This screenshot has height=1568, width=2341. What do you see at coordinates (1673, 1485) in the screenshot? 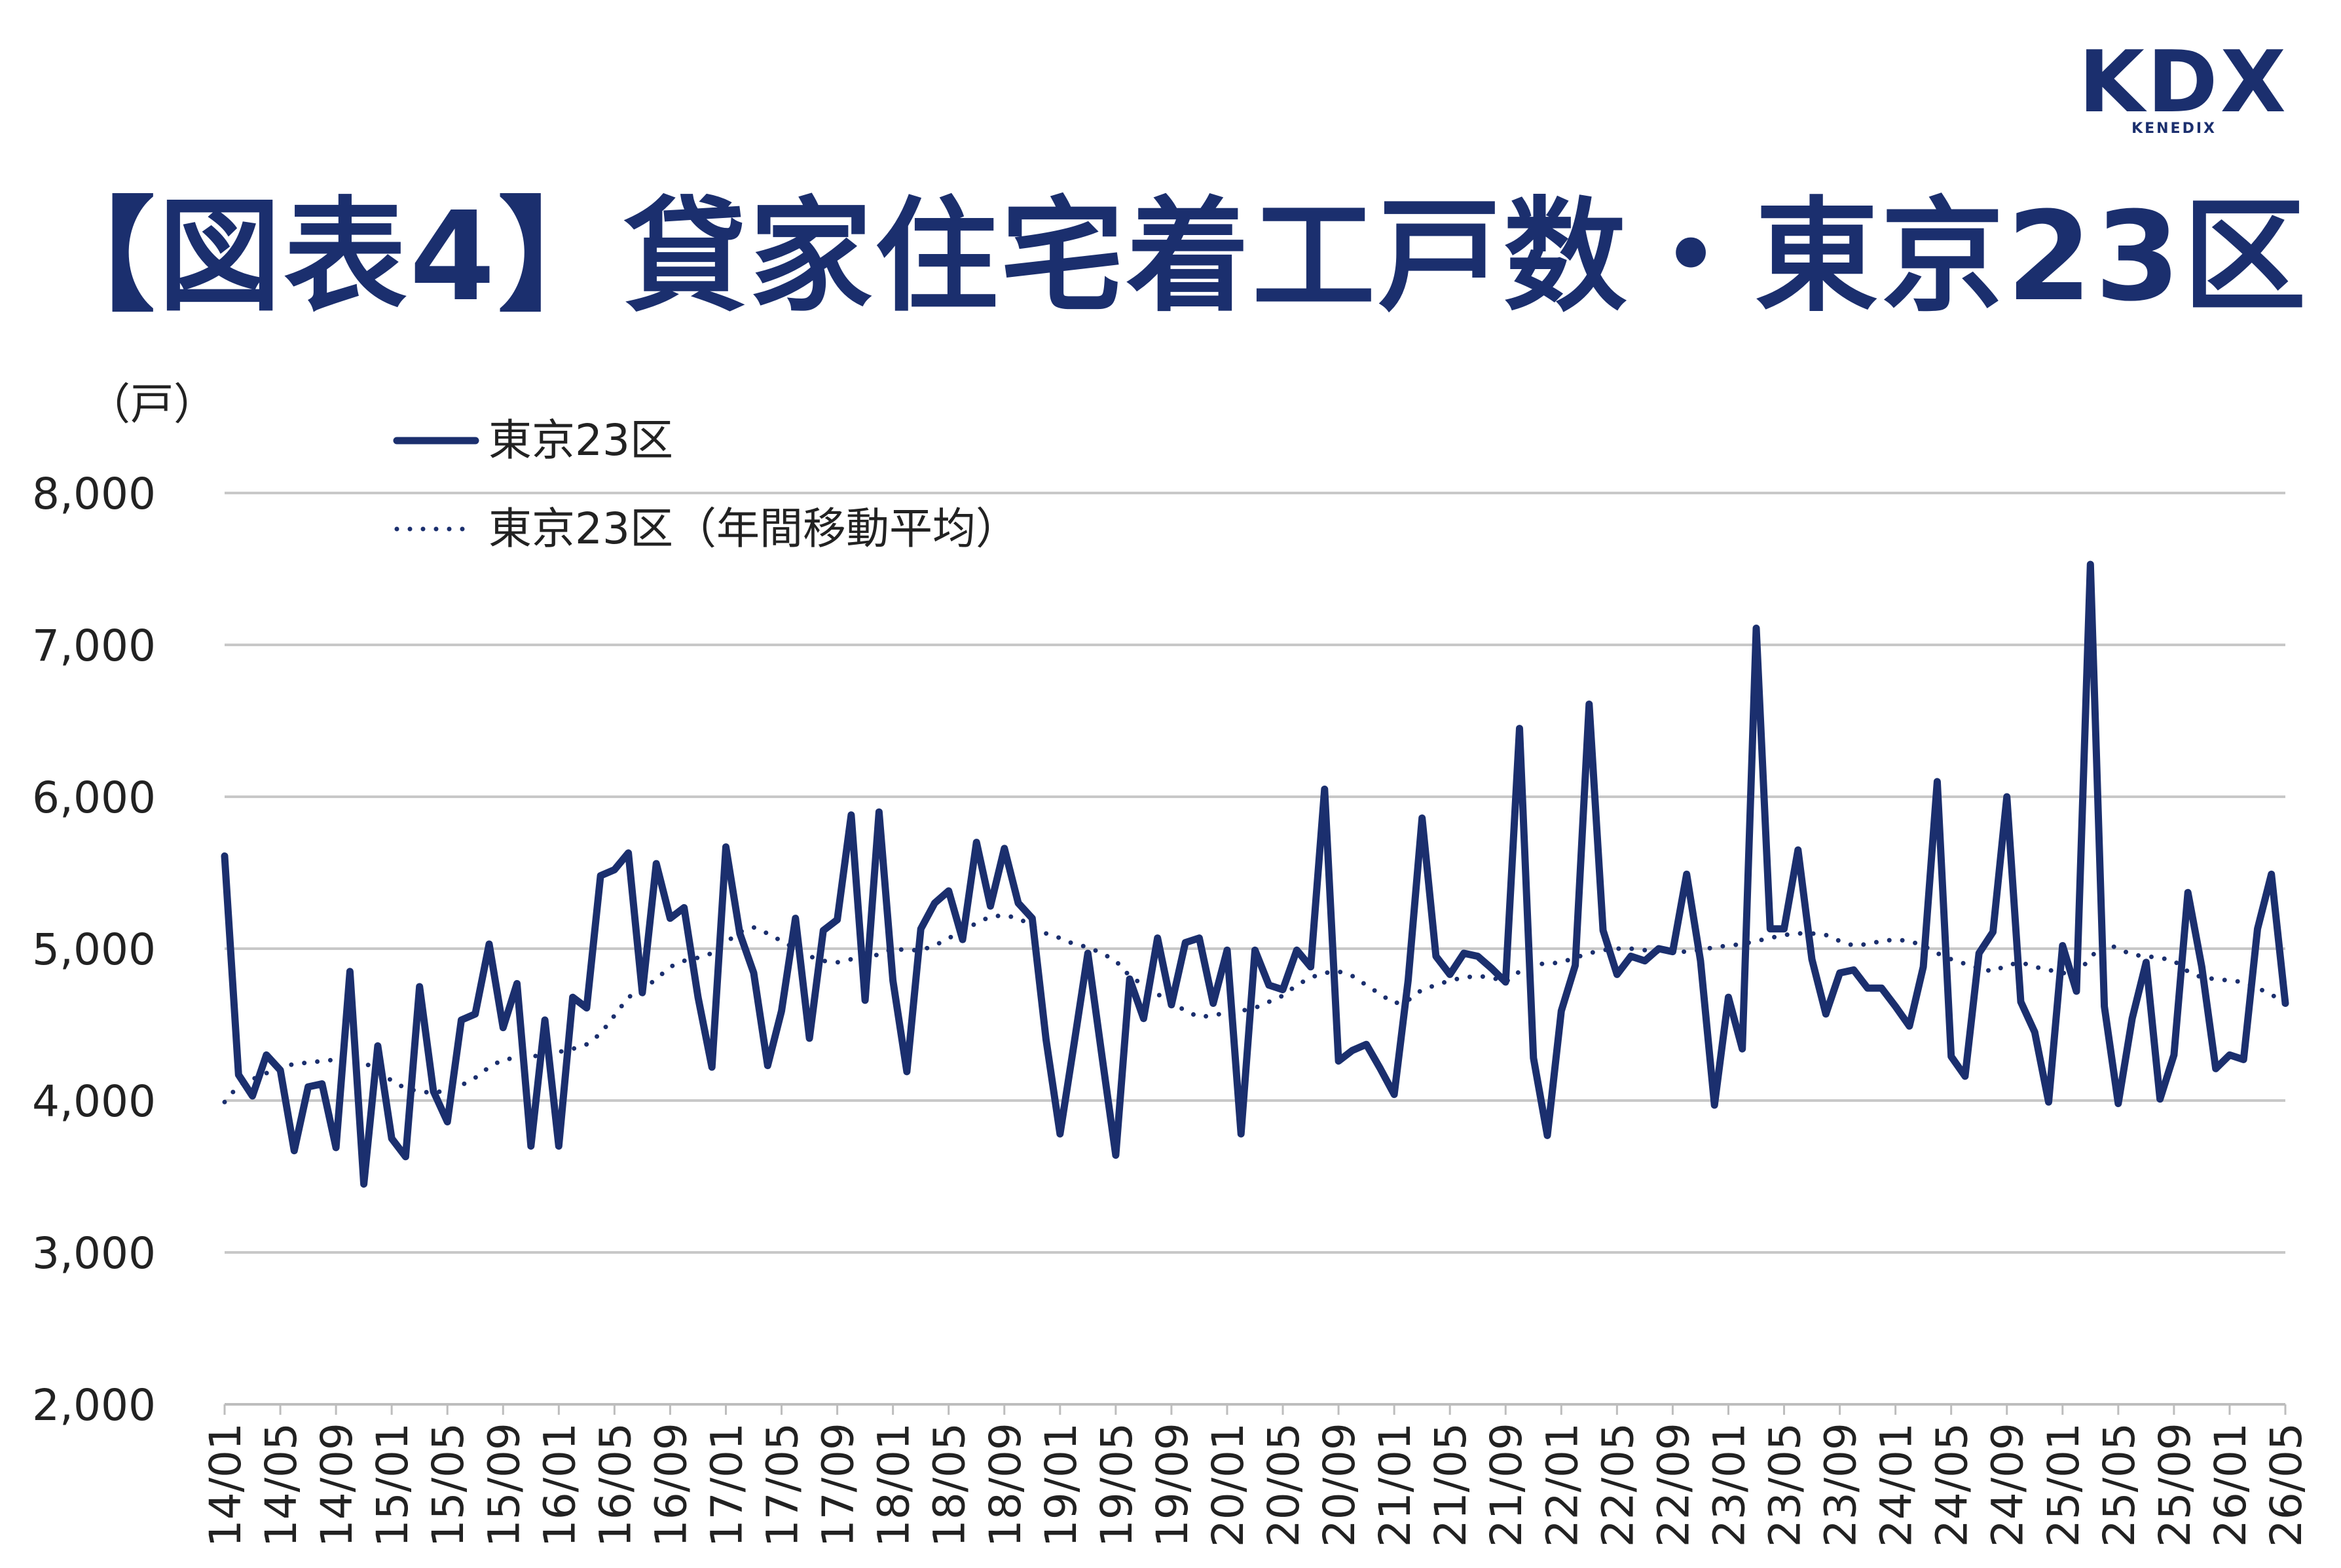
I see `x-tick-label: 22/09` at bounding box center [1673, 1485].